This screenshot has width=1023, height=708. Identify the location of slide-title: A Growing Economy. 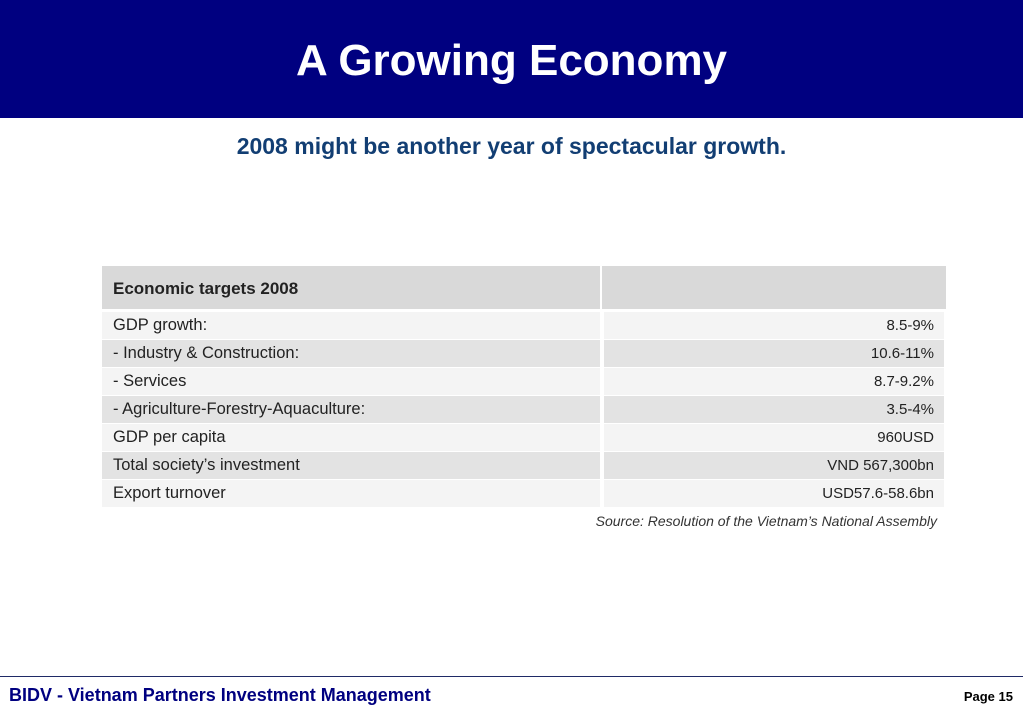
(511, 60).